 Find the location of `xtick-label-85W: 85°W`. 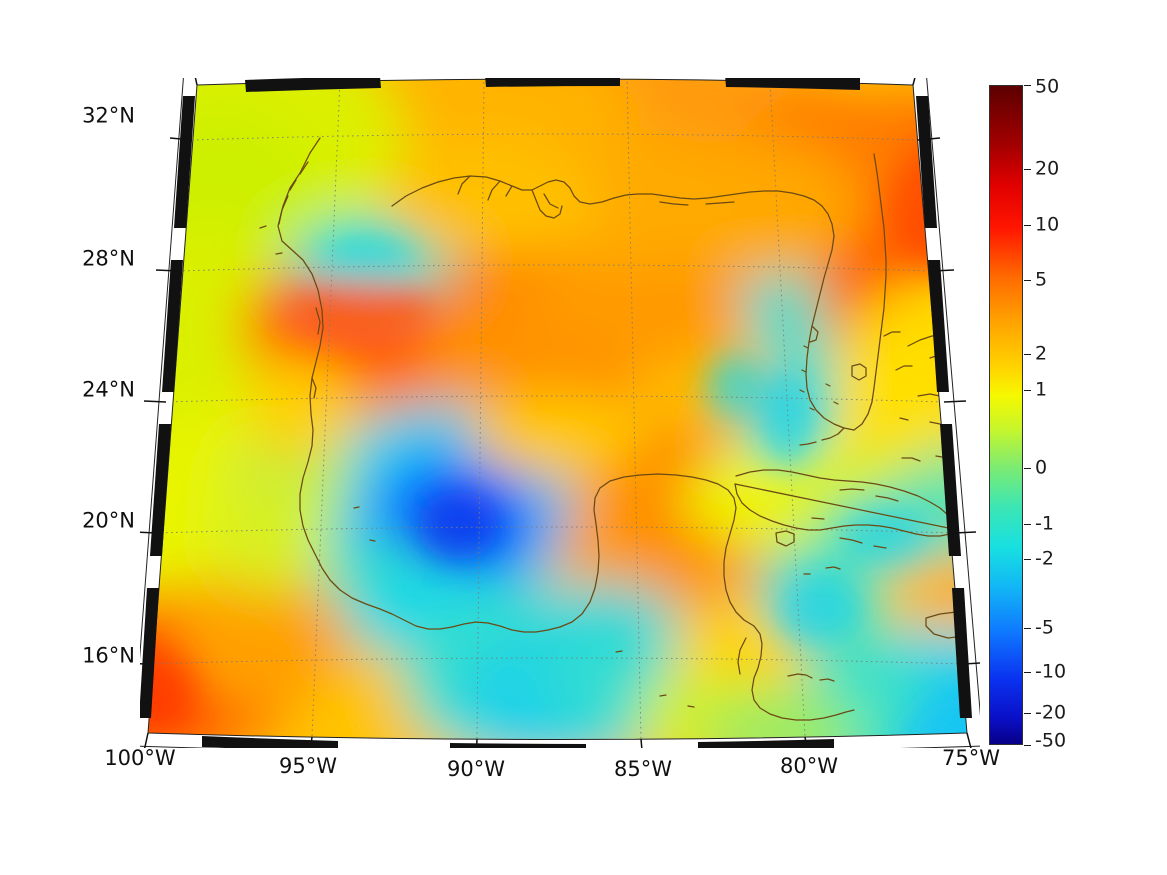

xtick-label-85W: 85°W is located at coordinates (643, 769).